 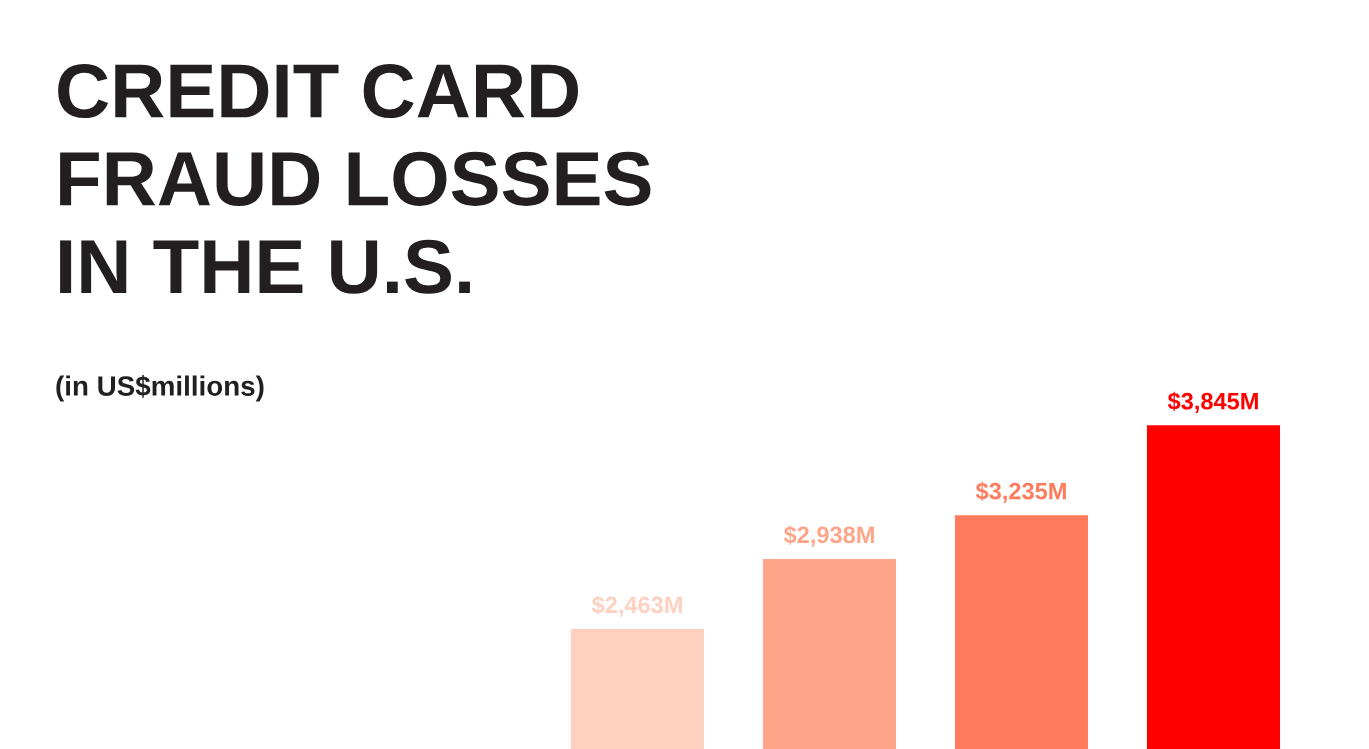 What do you see at coordinates (636, 606) in the screenshot?
I see `data-label: $2,463M` at bounding box center [636, 606].